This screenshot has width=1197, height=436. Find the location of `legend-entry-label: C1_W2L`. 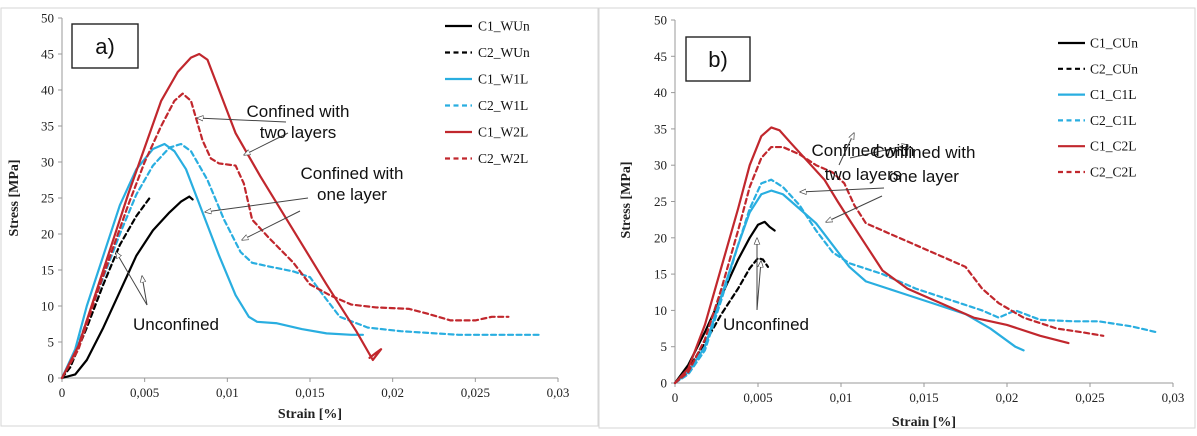

legend-entry-label: C1_W2L is located at coordinates (503, 132).